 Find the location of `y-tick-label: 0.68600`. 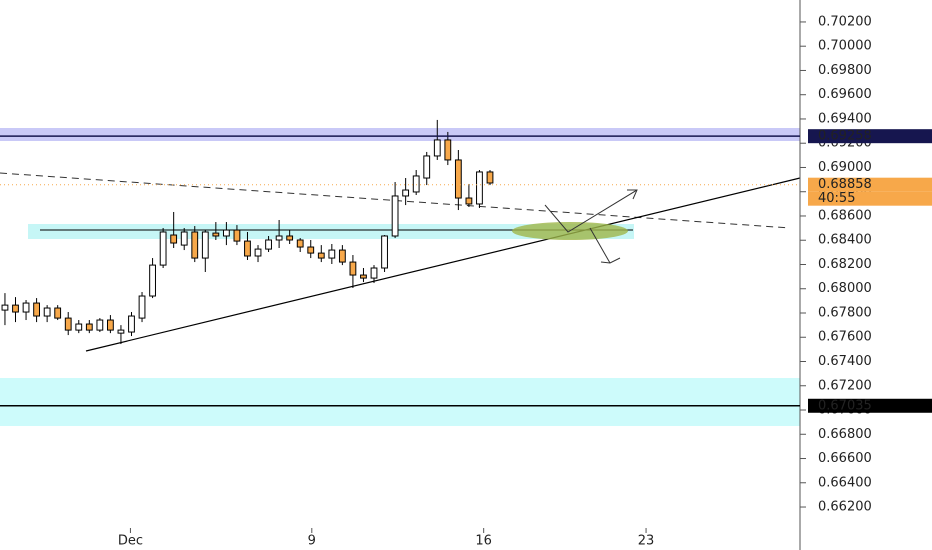

y-tick-label: 0.68600 is located at coordinates (845, 215).